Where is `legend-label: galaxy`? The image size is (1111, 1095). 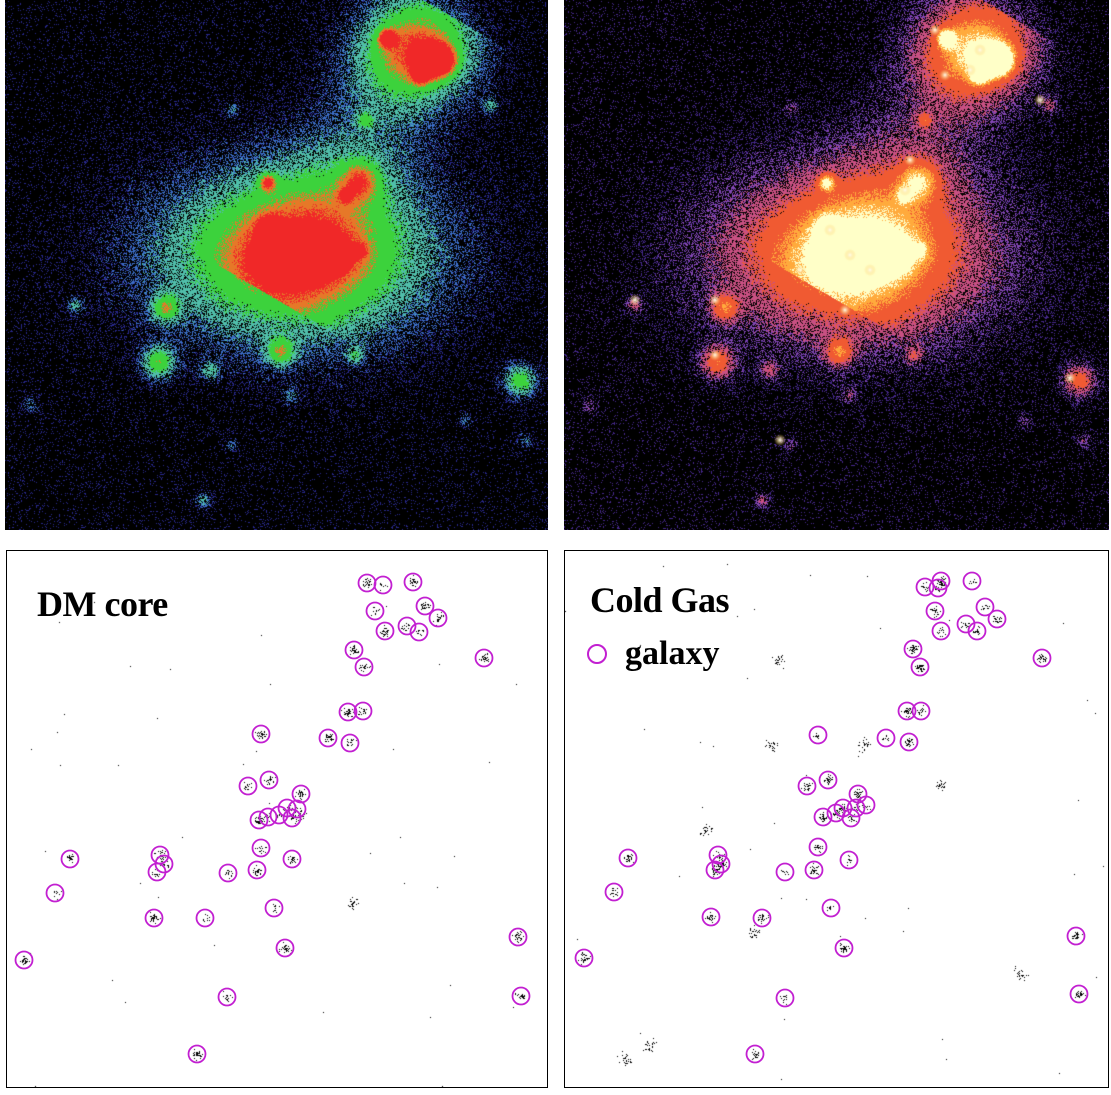 legend-label: galaxy is located at coordinates (672, 653).